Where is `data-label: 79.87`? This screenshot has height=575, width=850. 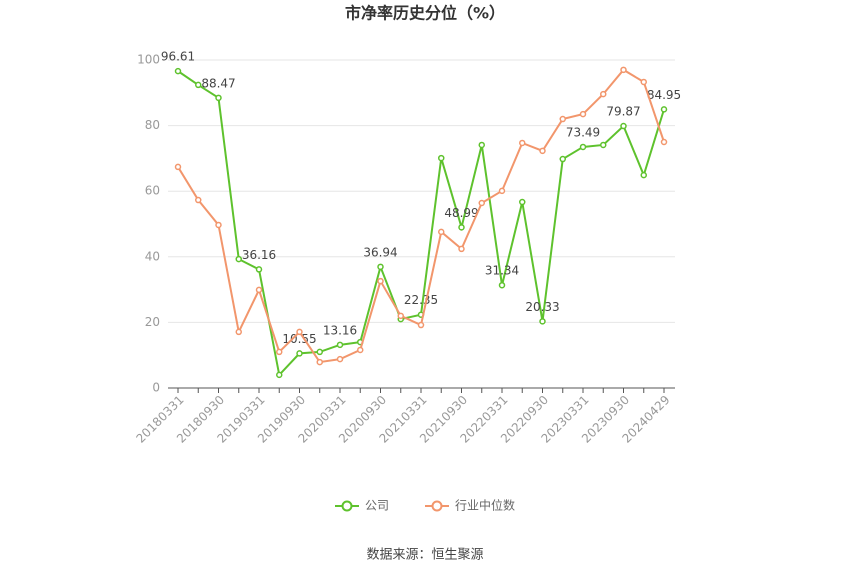 data-label: 79.87 is located at coordinates (623, 112).